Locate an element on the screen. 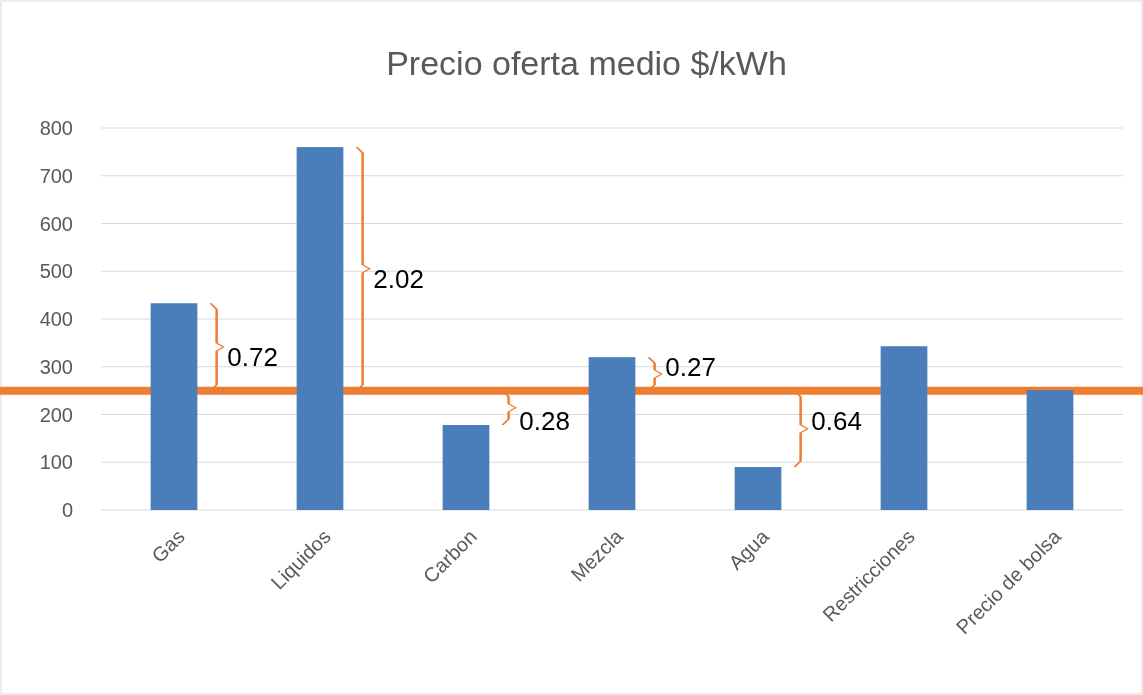 This screenshot has width=1143, height=695. y-tick-label: 100 is located at coordinates (56, 462).